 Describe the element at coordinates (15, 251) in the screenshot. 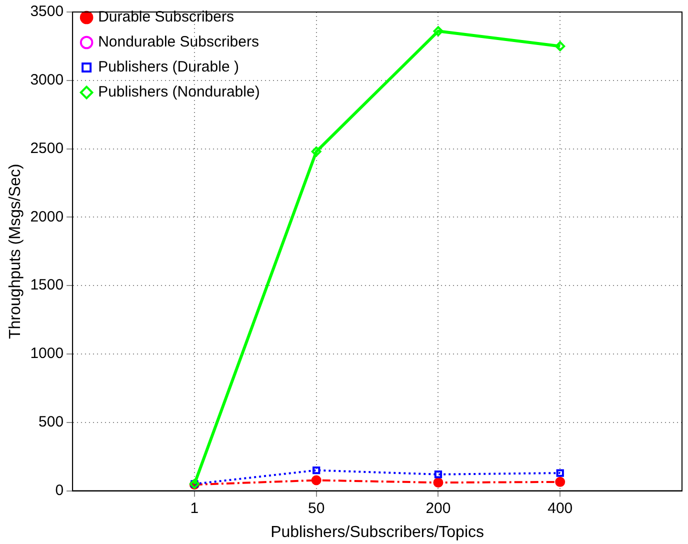

I see `y-axis-title: Throughputs (Msgs/Sec)` at that location.